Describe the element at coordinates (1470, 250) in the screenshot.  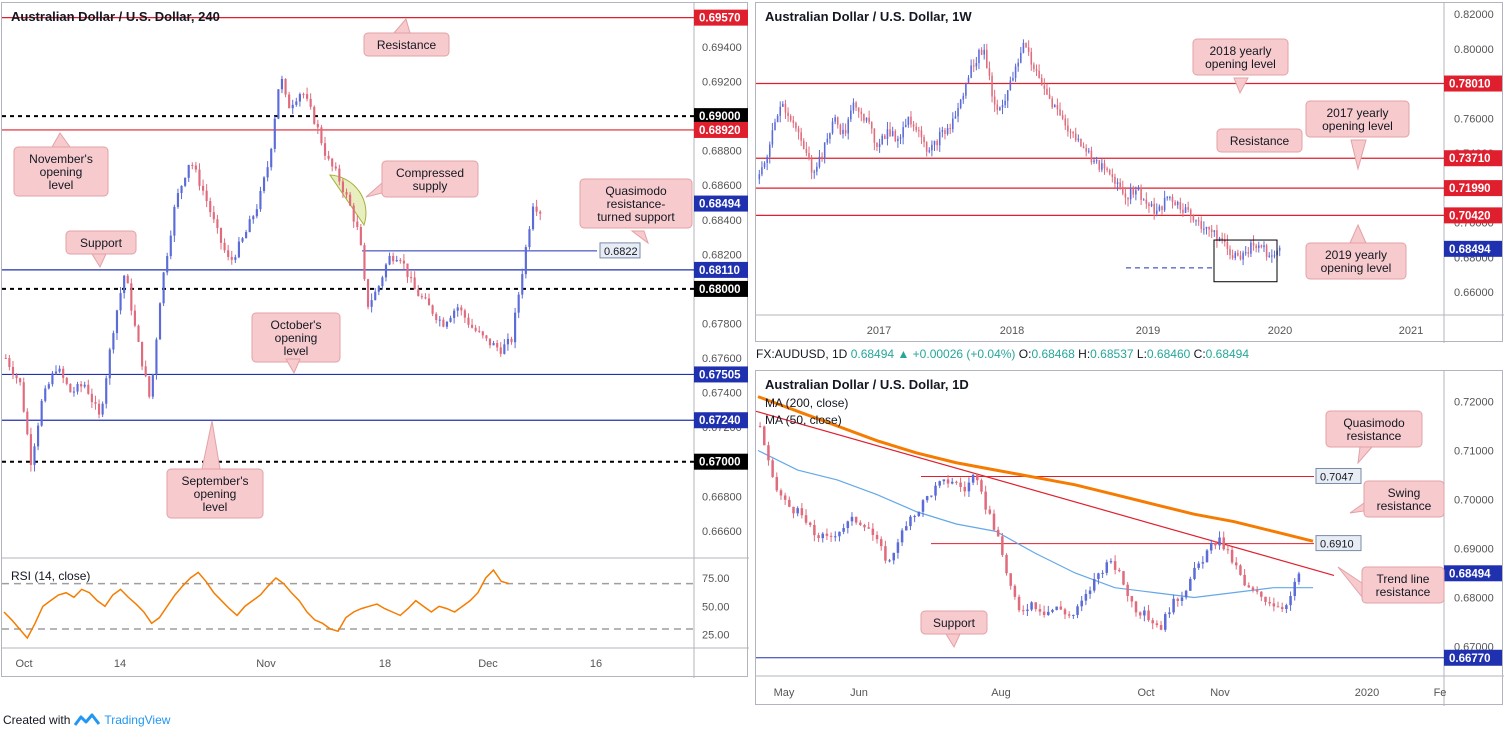
I see `weekly-price-tag: 0.68494` at that location.